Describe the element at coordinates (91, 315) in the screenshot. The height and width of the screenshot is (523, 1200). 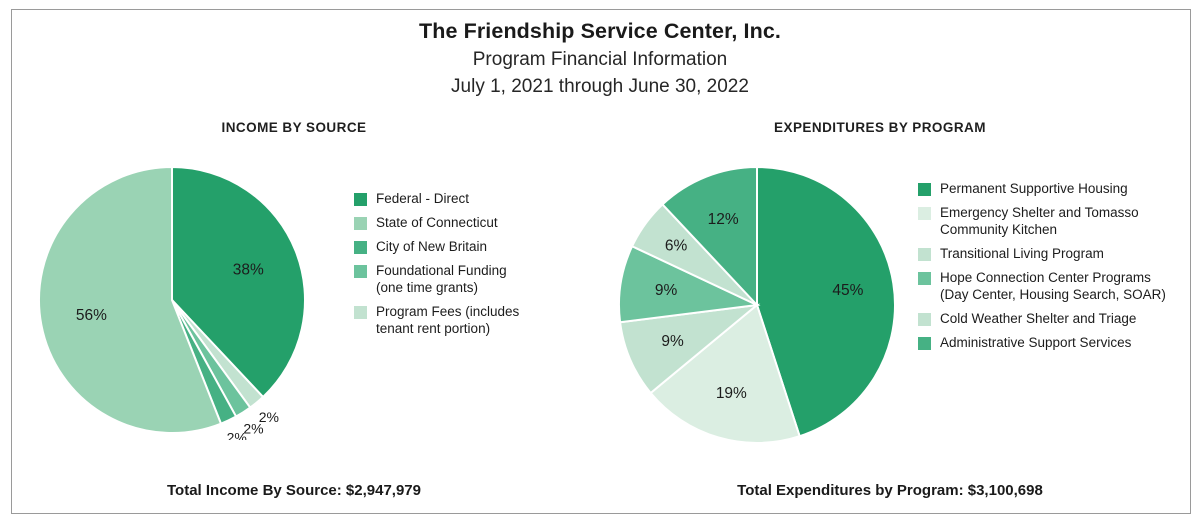
I see `pie-slice-label: 56%` at that location.